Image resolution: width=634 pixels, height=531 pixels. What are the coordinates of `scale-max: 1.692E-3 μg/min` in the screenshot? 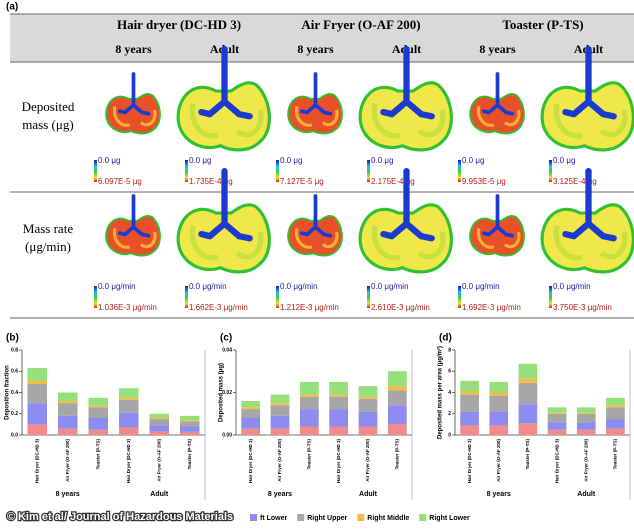 It's located at (491, 307).